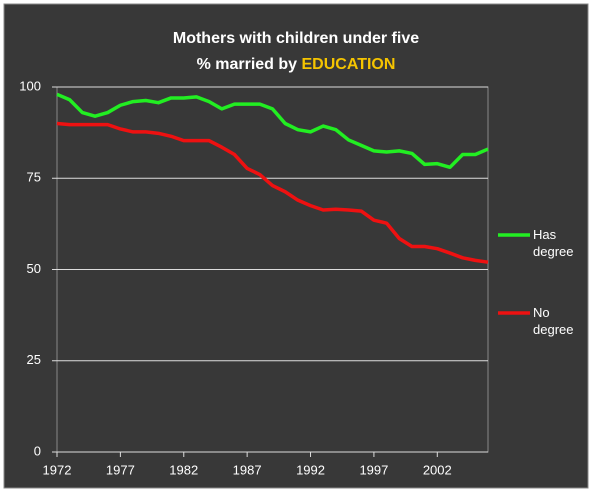 The width and height of the screenshot is (592, 494). I want to click on y-tick-label: 100, so click(30, 85).